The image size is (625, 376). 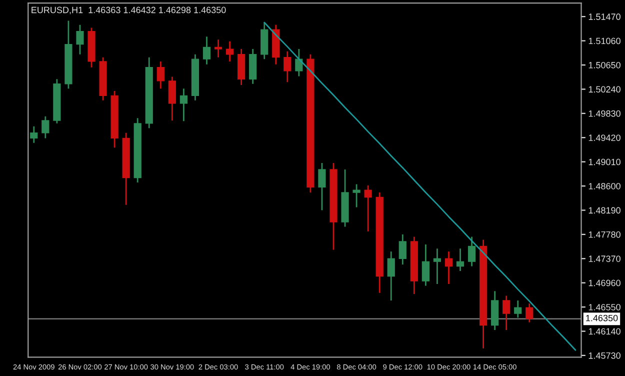 What do you see at coordinates (604, 283) in the screenshot?
I see `y-tick-label: 1.46960` at bounding box center [604, 283].